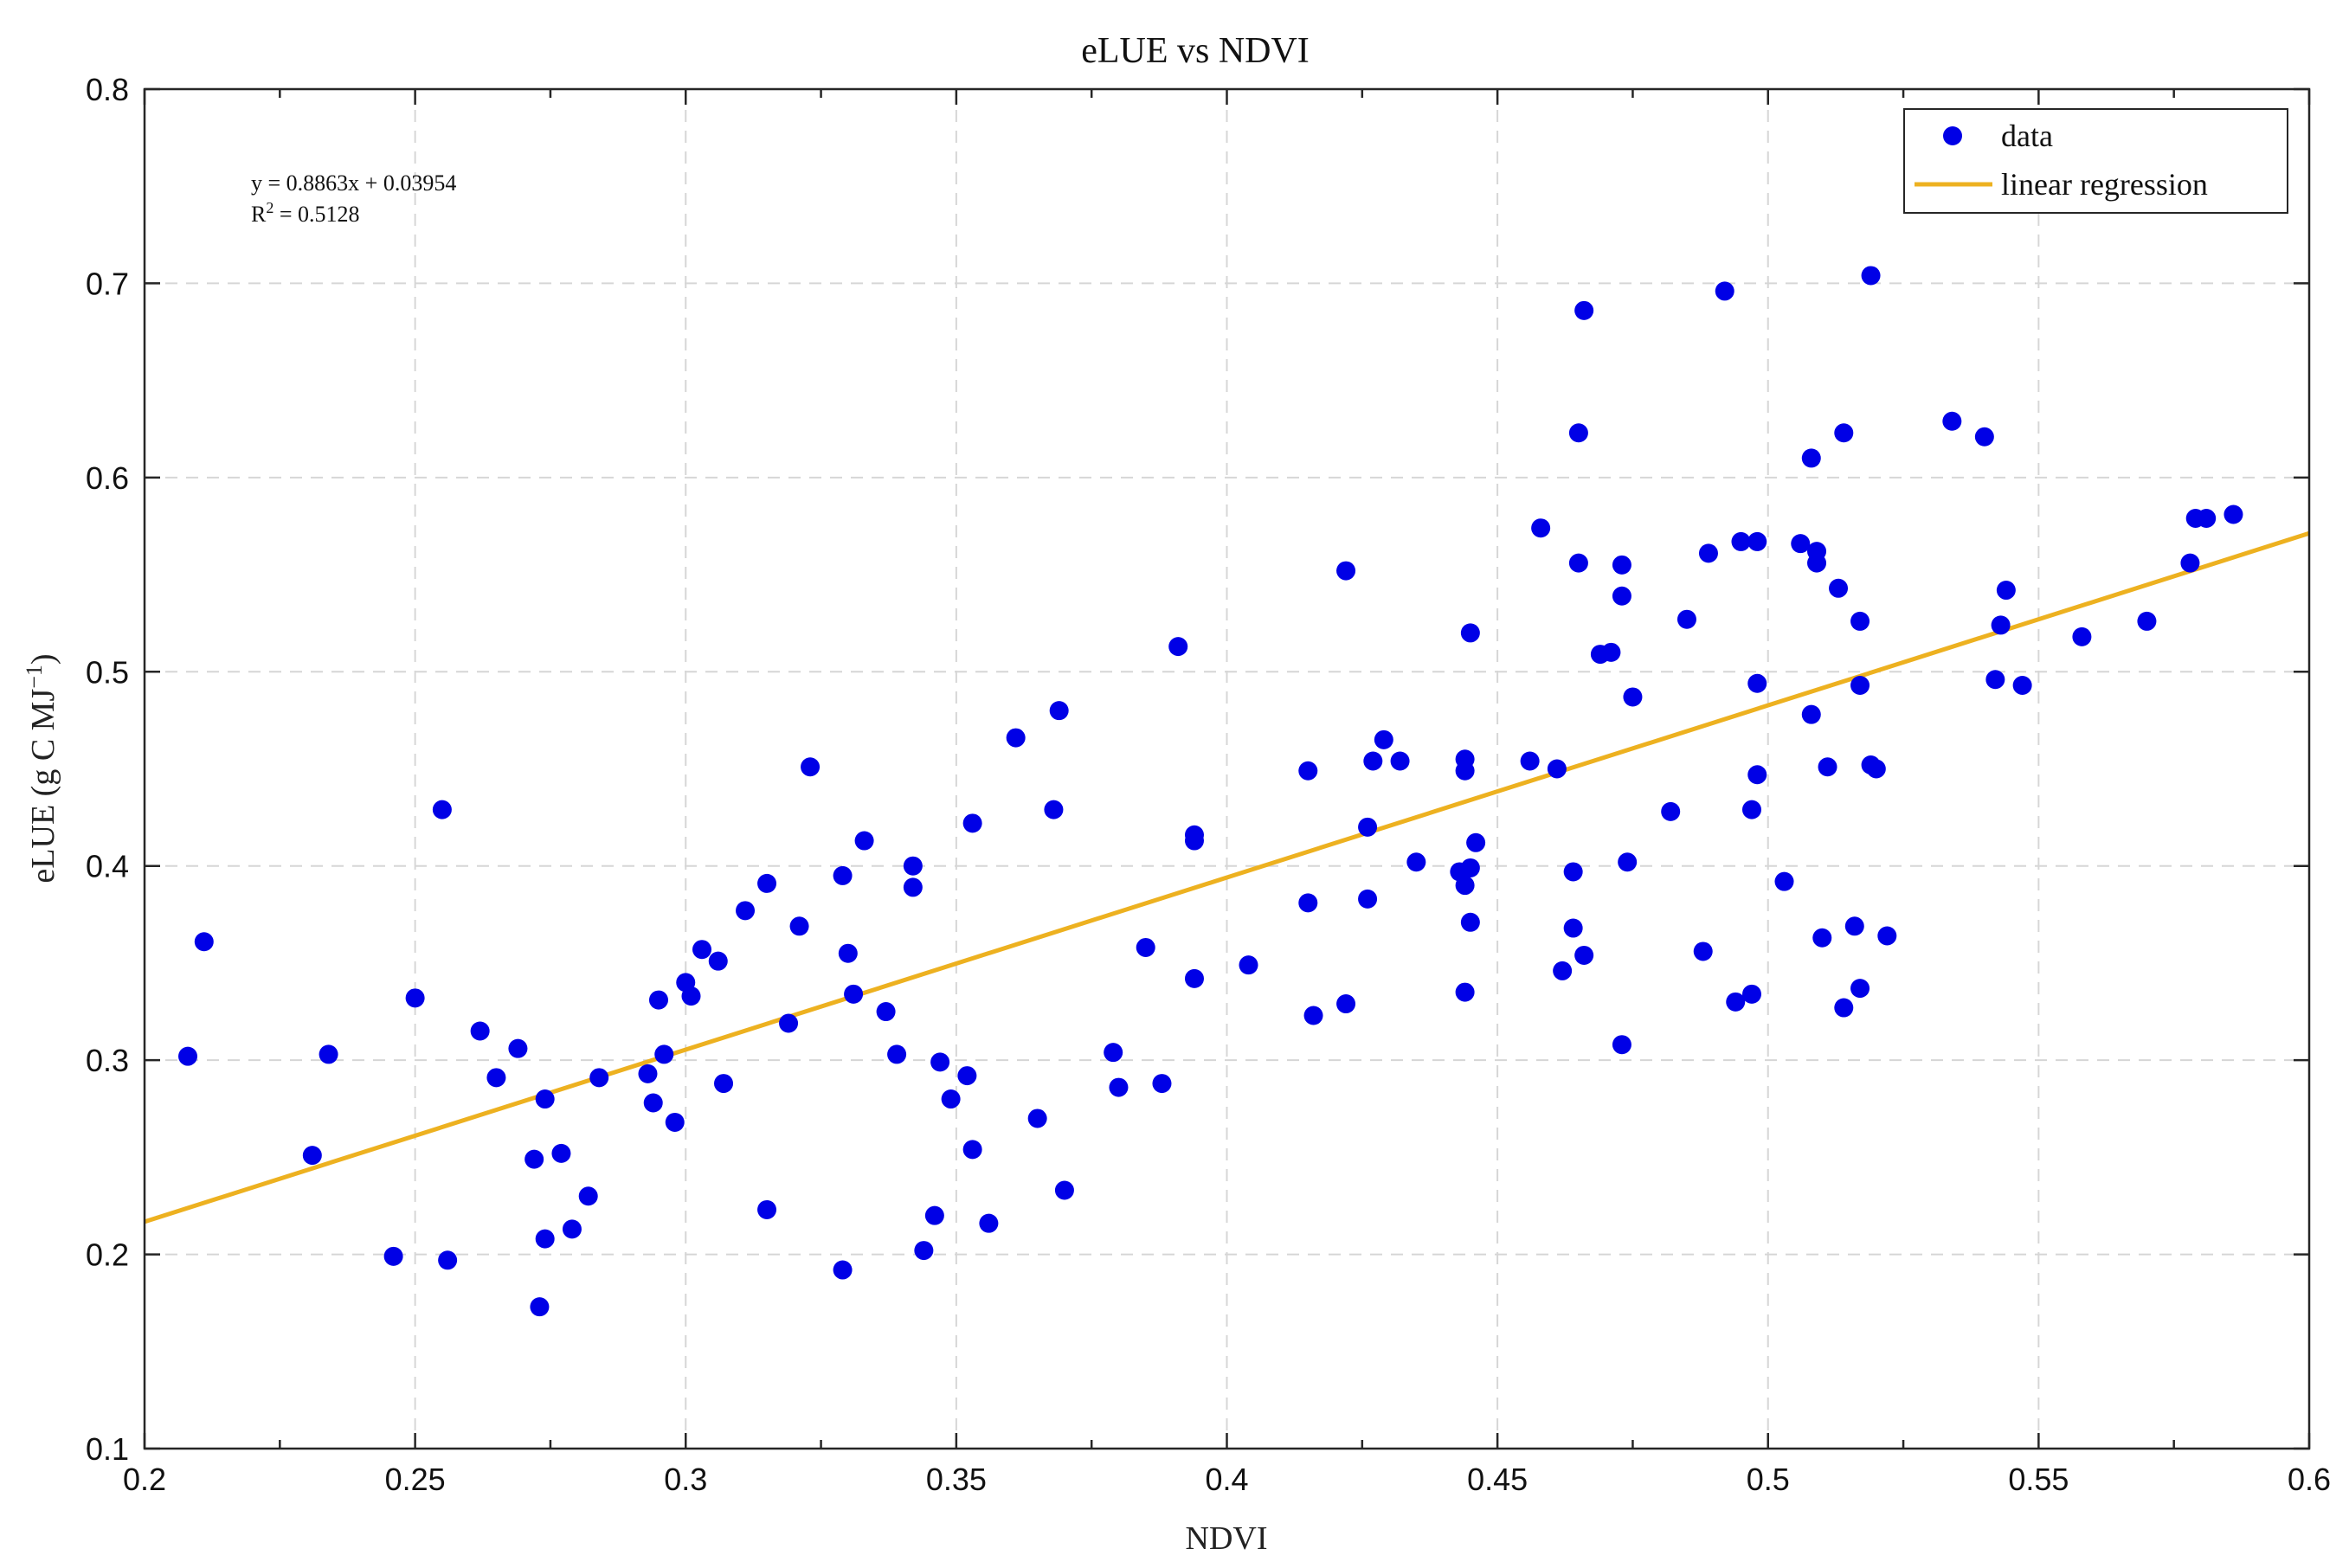  Describe the element at coordinates (108, 89) in the screenshot. I see `y-tick-label: 0.8` at that location.